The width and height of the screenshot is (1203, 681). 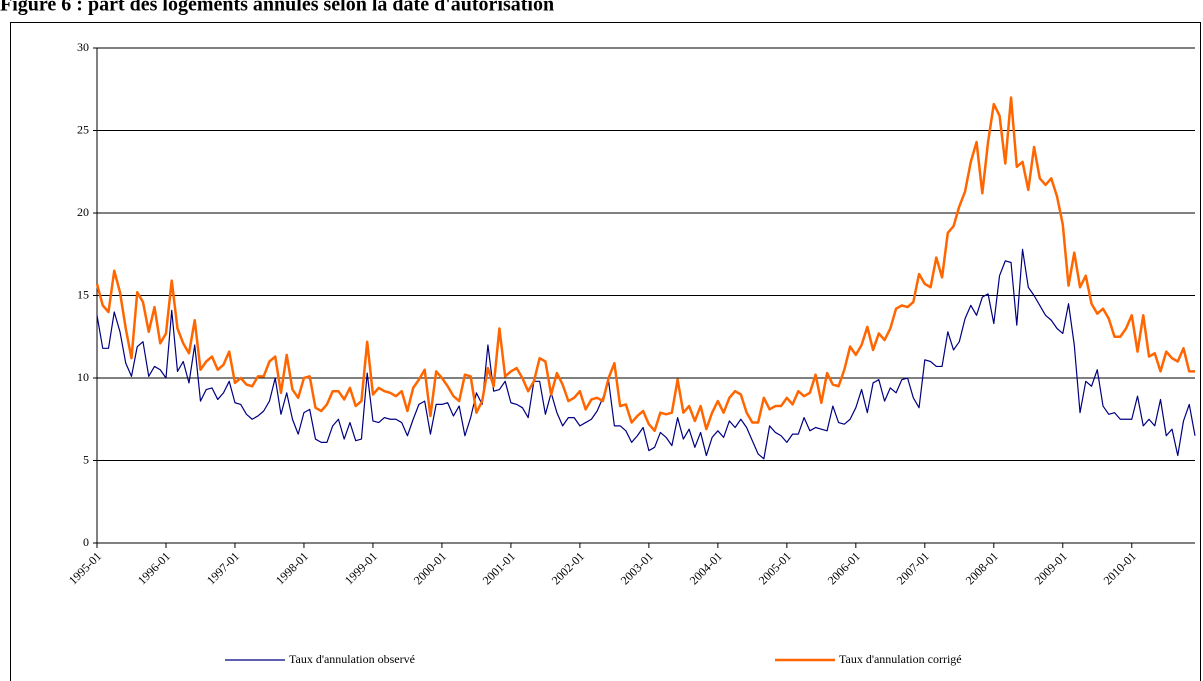 What do you see at coordinates (1051, 568) in the screenshot?
I see `x-tick-label: 2009-01` at bounding box center [1051, 568].